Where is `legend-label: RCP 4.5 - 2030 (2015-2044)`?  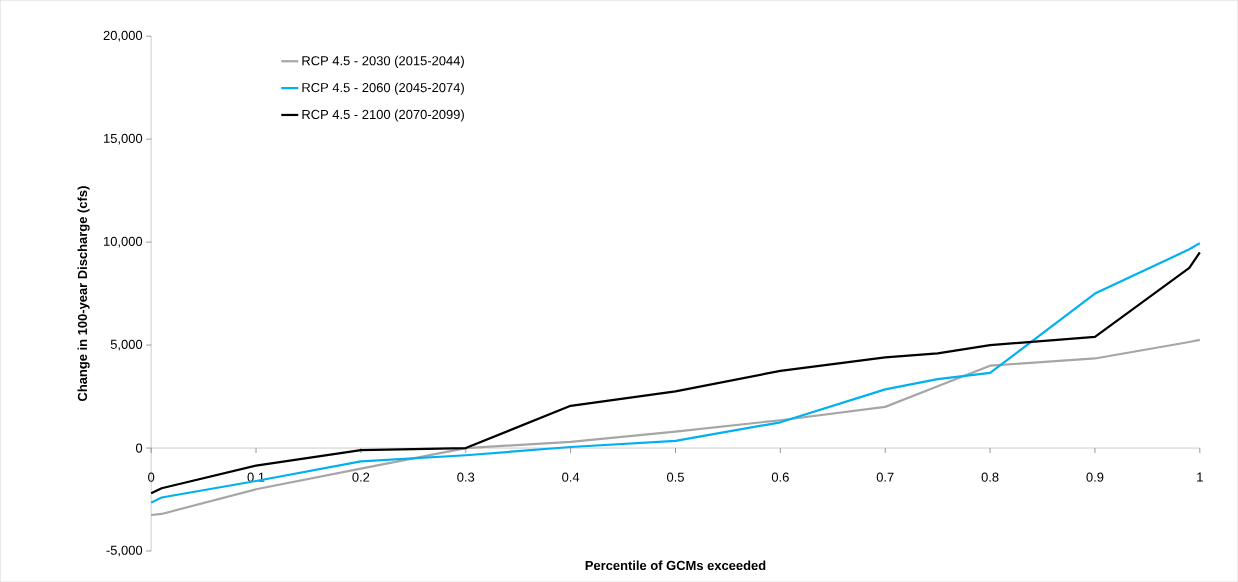
legend-label: RCP 4.5 - 2030 (2015-2044) is located at coordinates (383, 61).